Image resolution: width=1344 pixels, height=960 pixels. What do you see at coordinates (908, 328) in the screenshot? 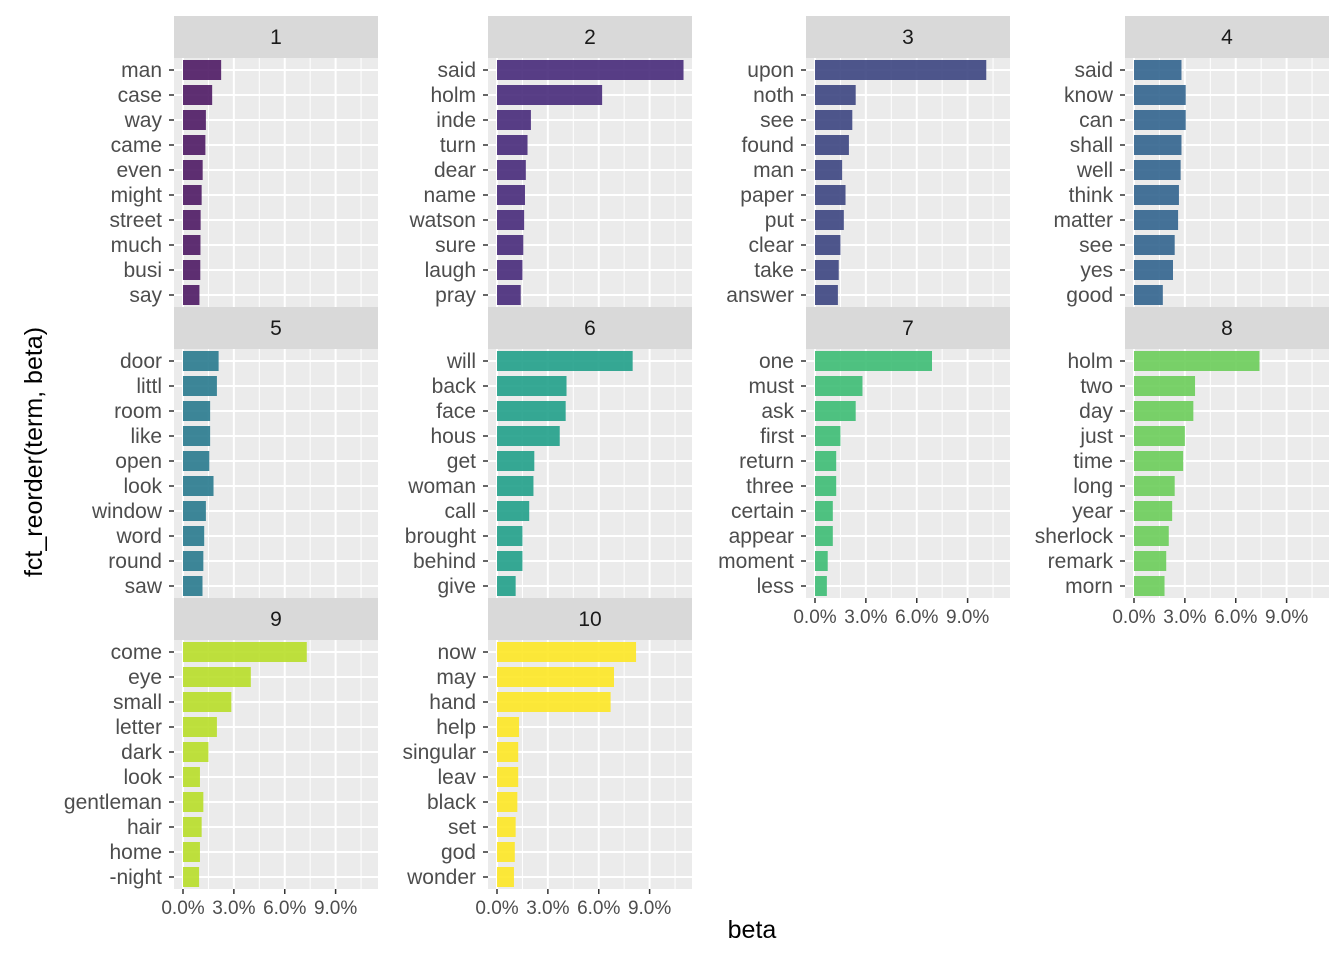
I see `facet-strip-label: 7` at bounding box center [908, 328].